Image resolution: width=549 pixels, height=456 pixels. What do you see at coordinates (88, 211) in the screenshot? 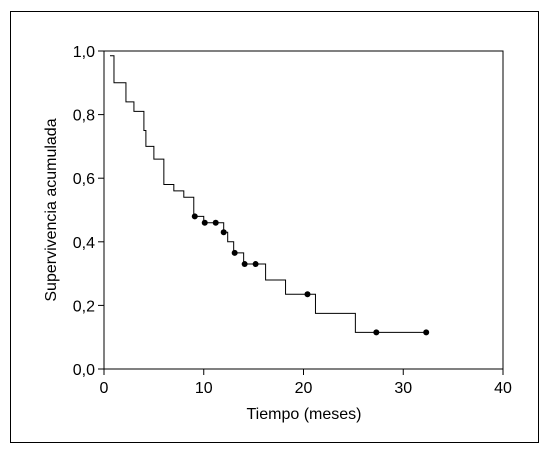
I see `y-axis: 0,0 0,2 0,4 0,6 0,8 1,0` at bounding box center [88, 211].